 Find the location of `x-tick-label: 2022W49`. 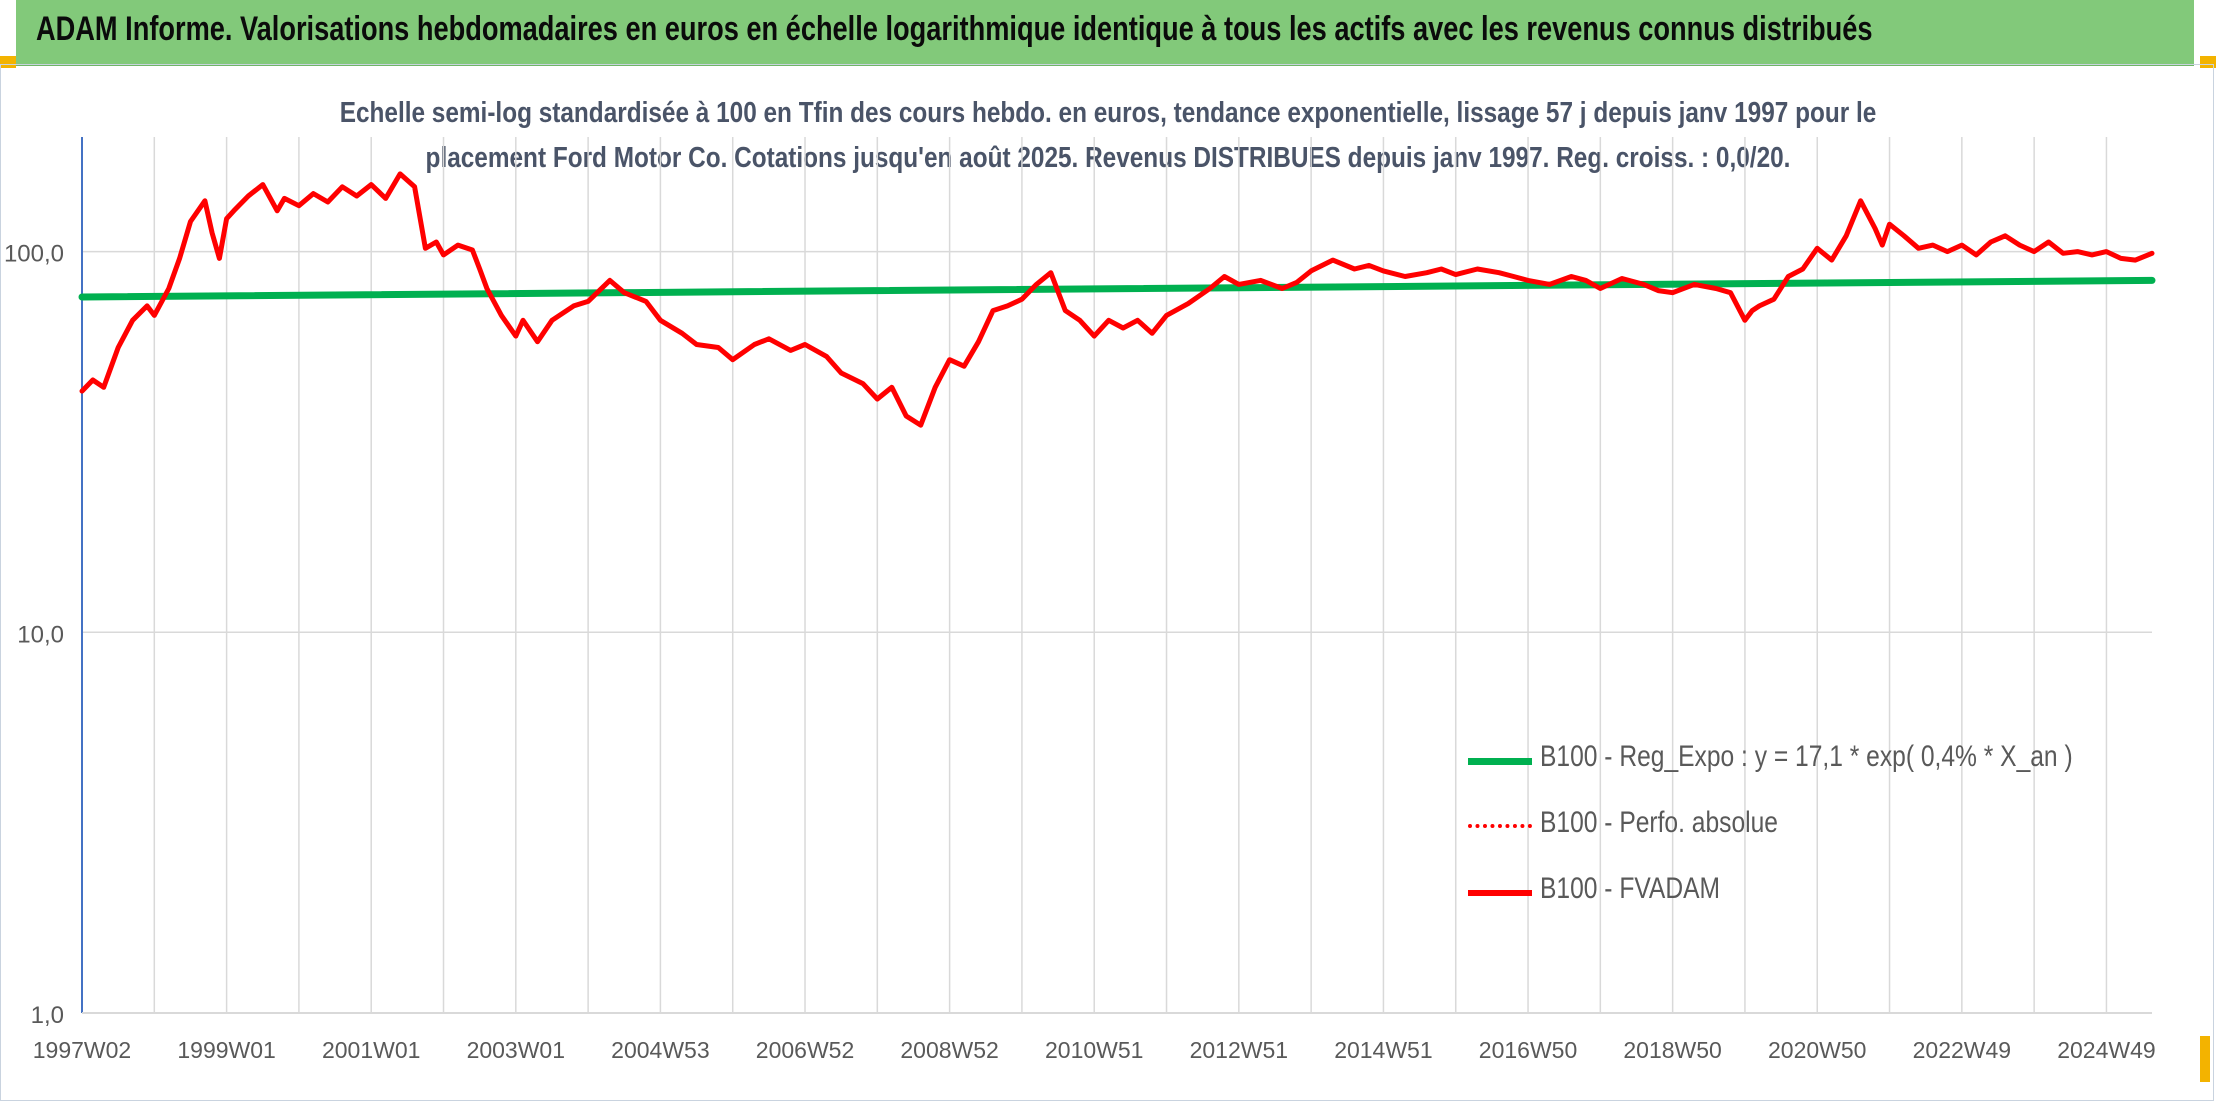

x-tick-label: 2022W49 is located at coordinates (1962, 1050).